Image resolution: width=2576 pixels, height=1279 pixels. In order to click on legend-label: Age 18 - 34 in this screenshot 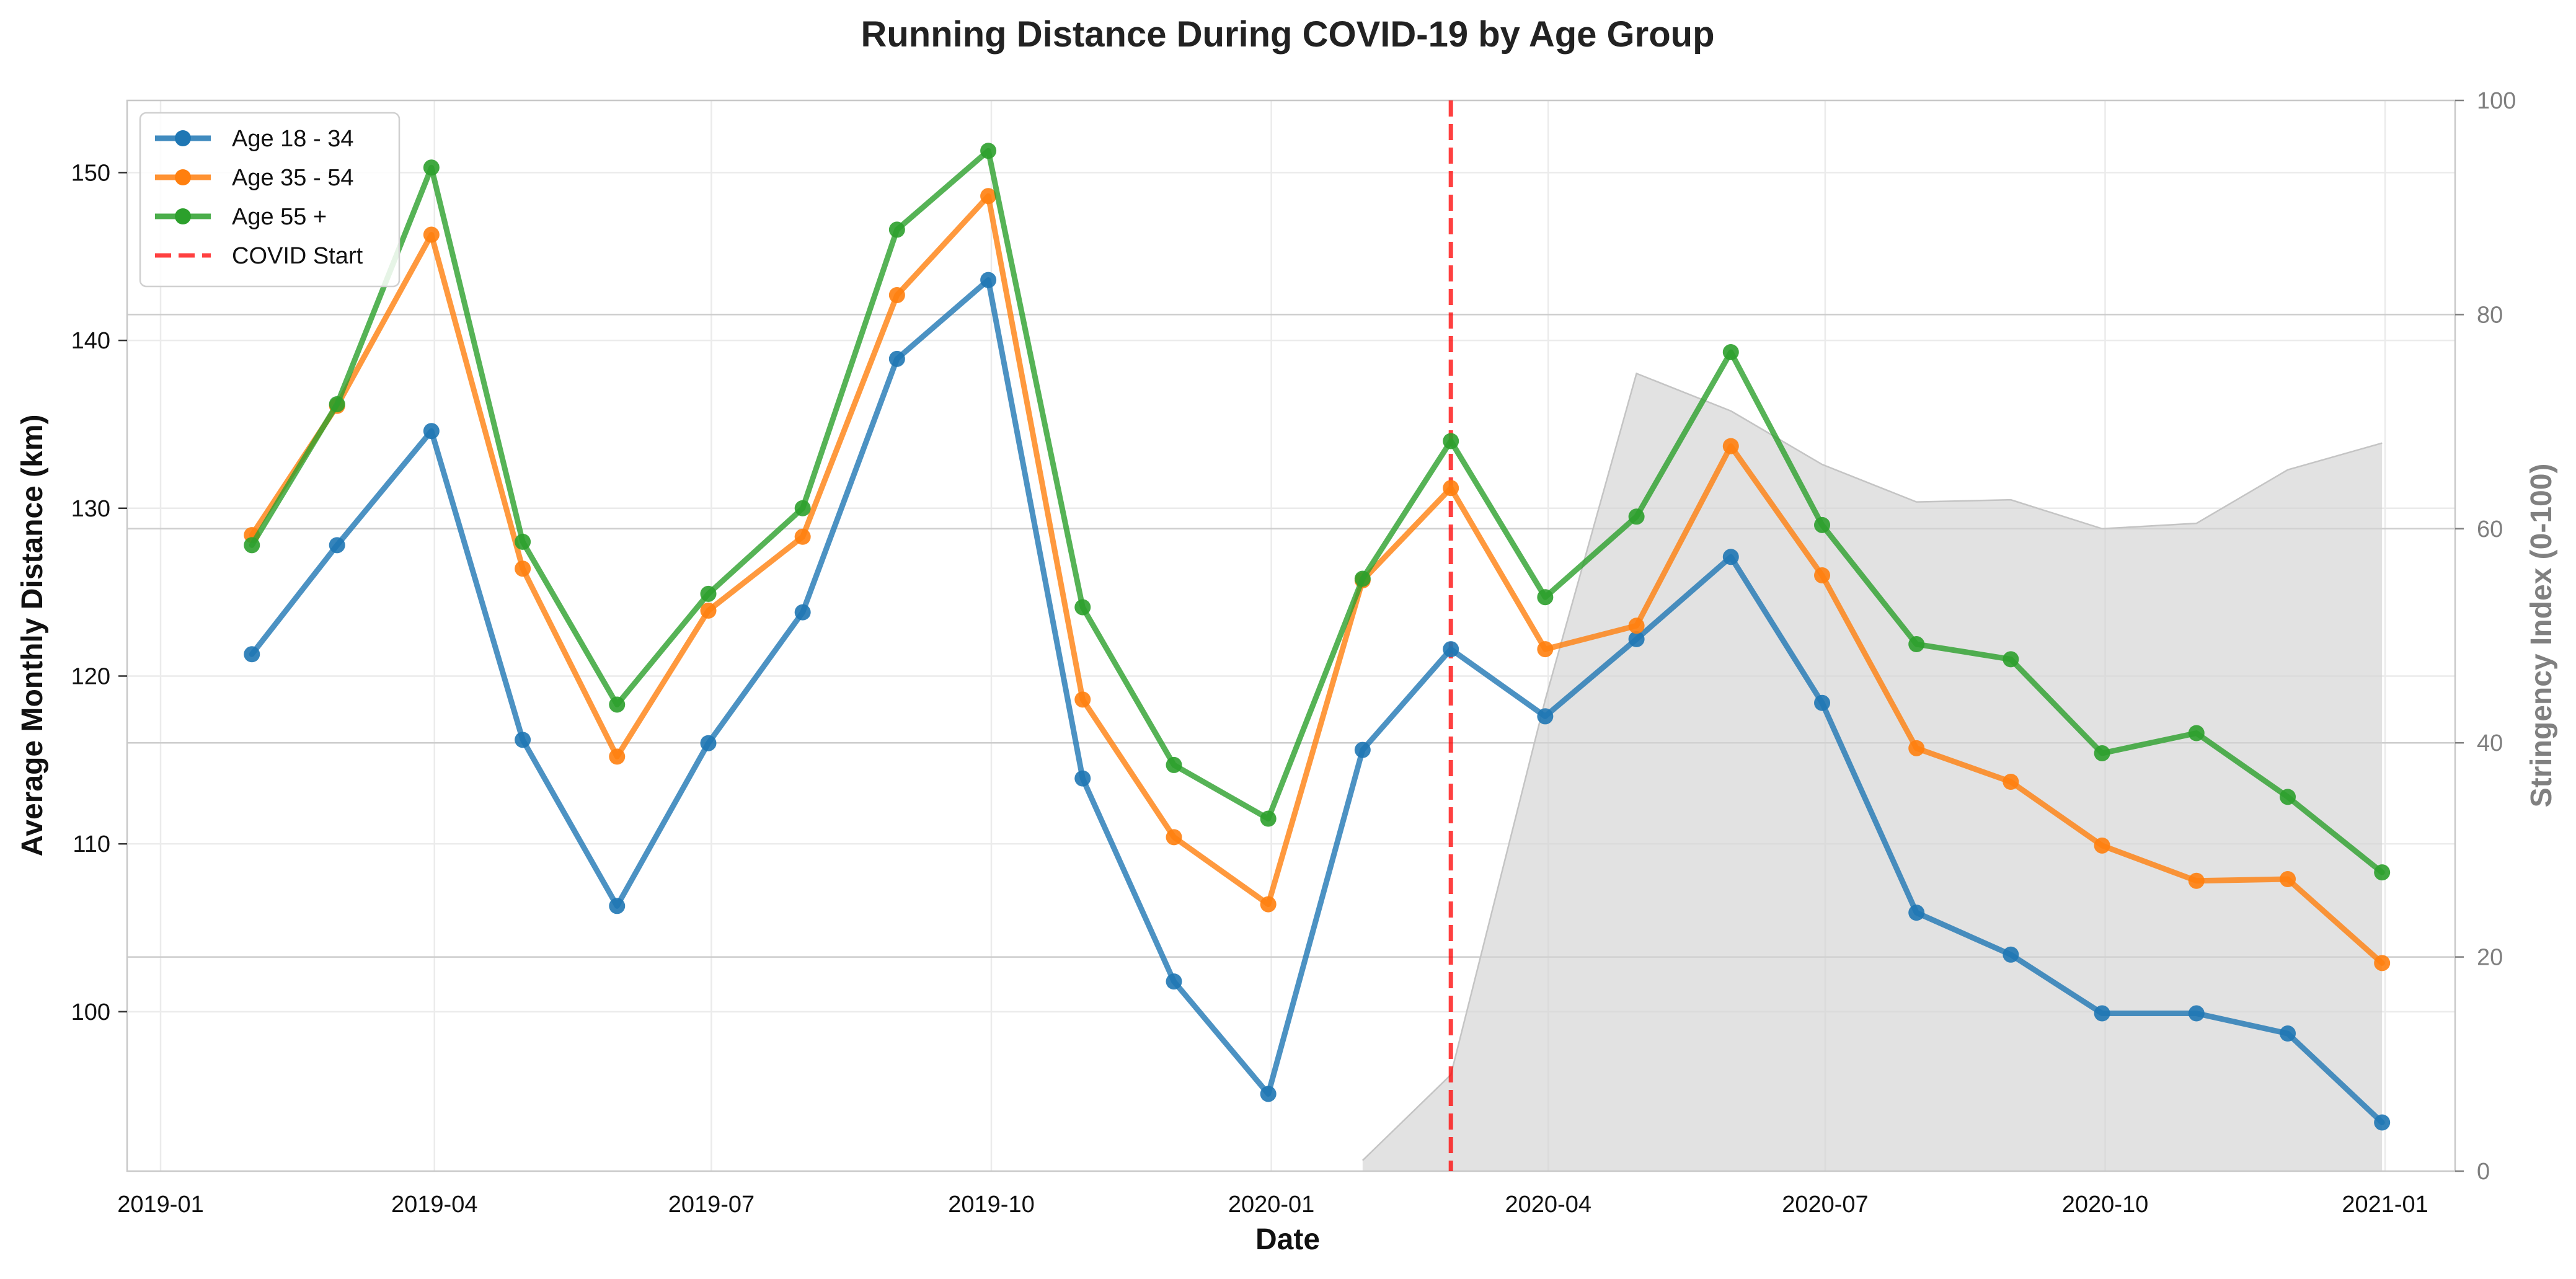, I will do `click(292, 139)`.